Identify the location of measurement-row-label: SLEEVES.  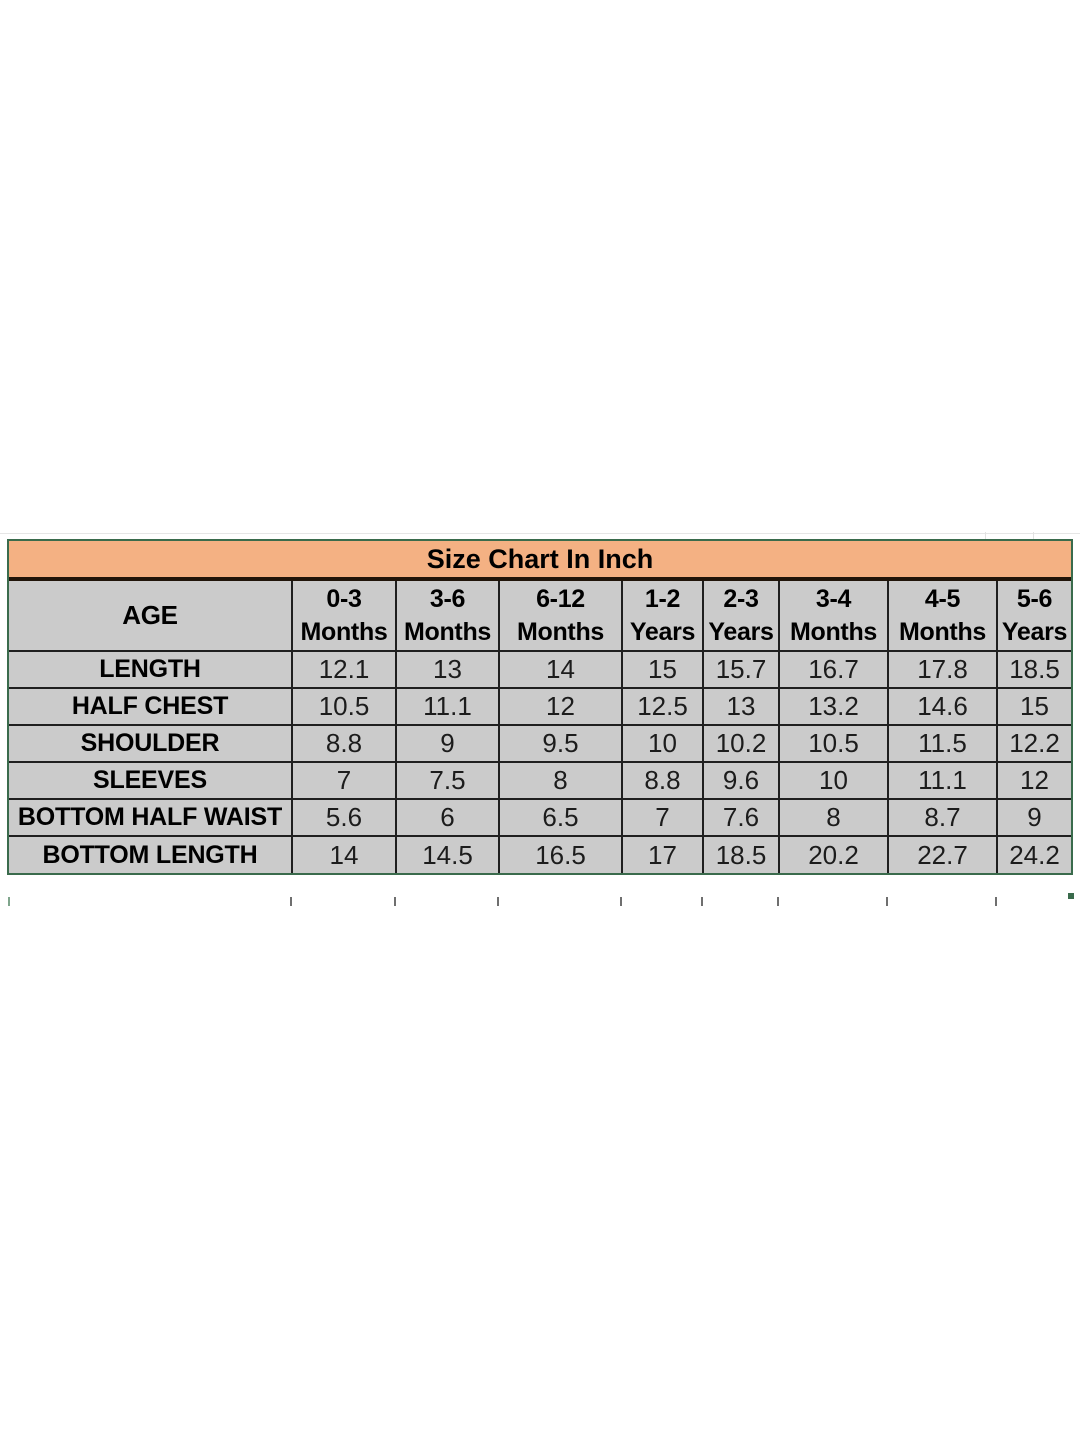
(151, 780).